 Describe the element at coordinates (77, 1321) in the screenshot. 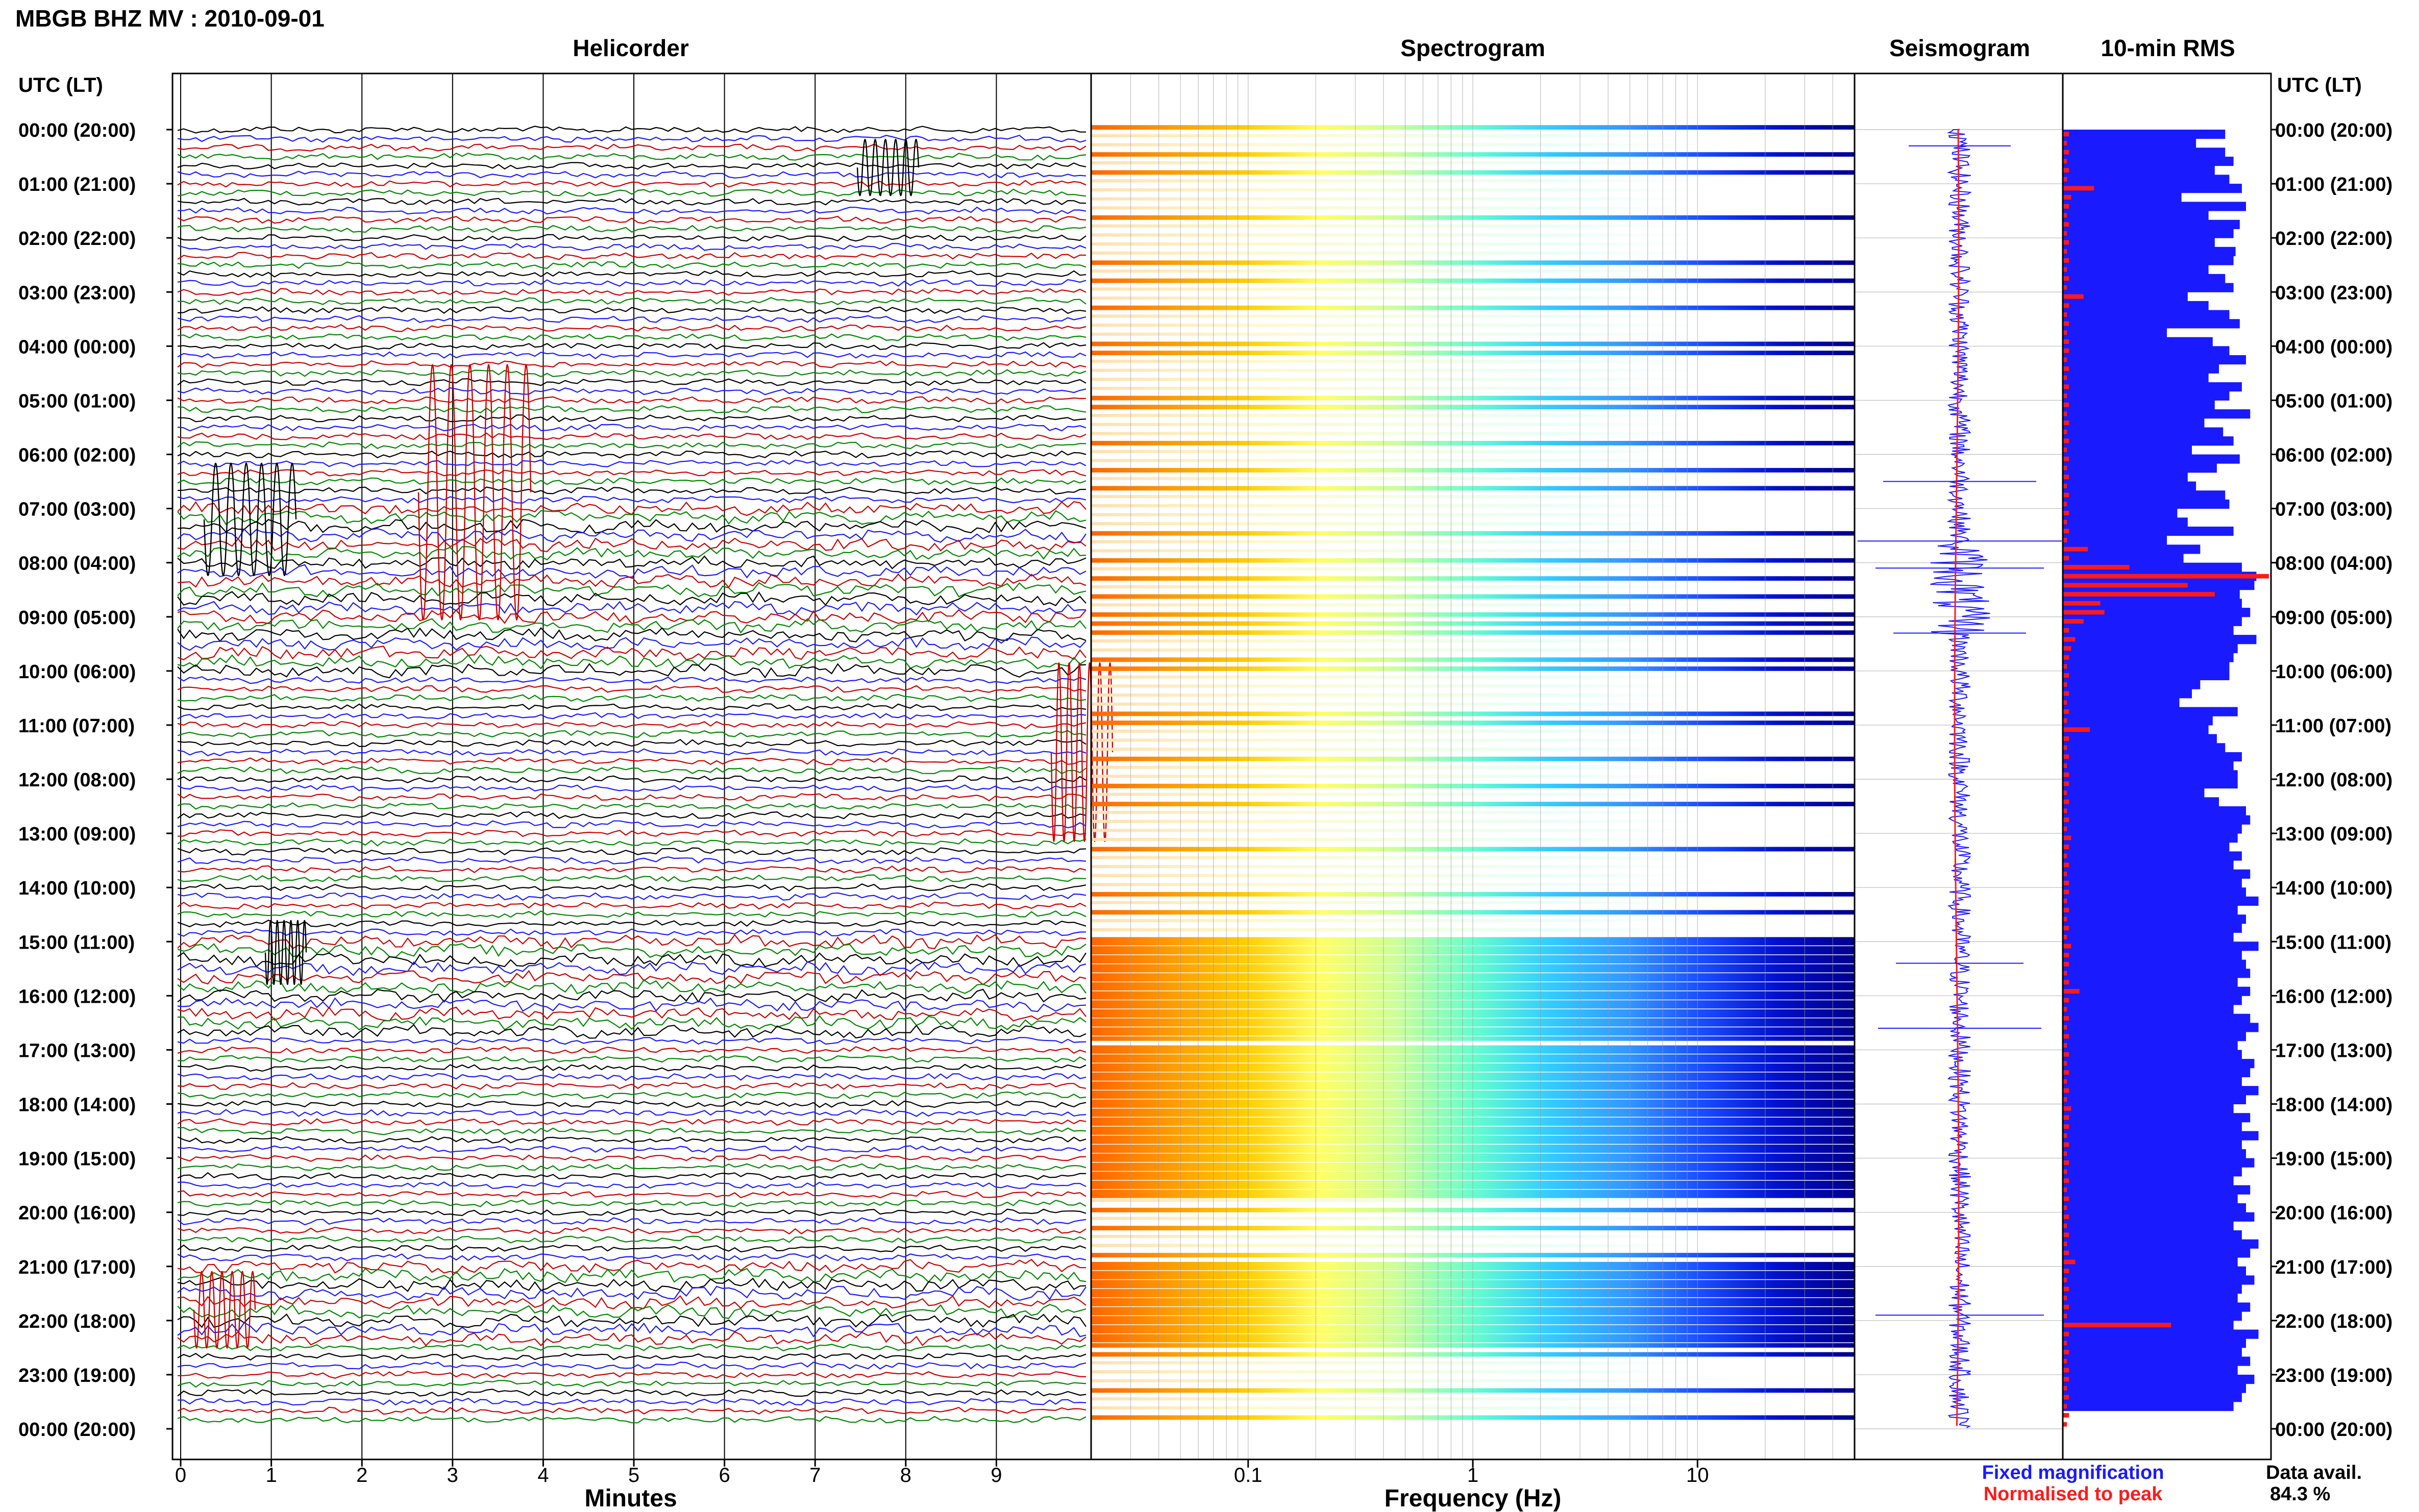

I see `time-tick-left: 22:00 (18:00)` at that location.